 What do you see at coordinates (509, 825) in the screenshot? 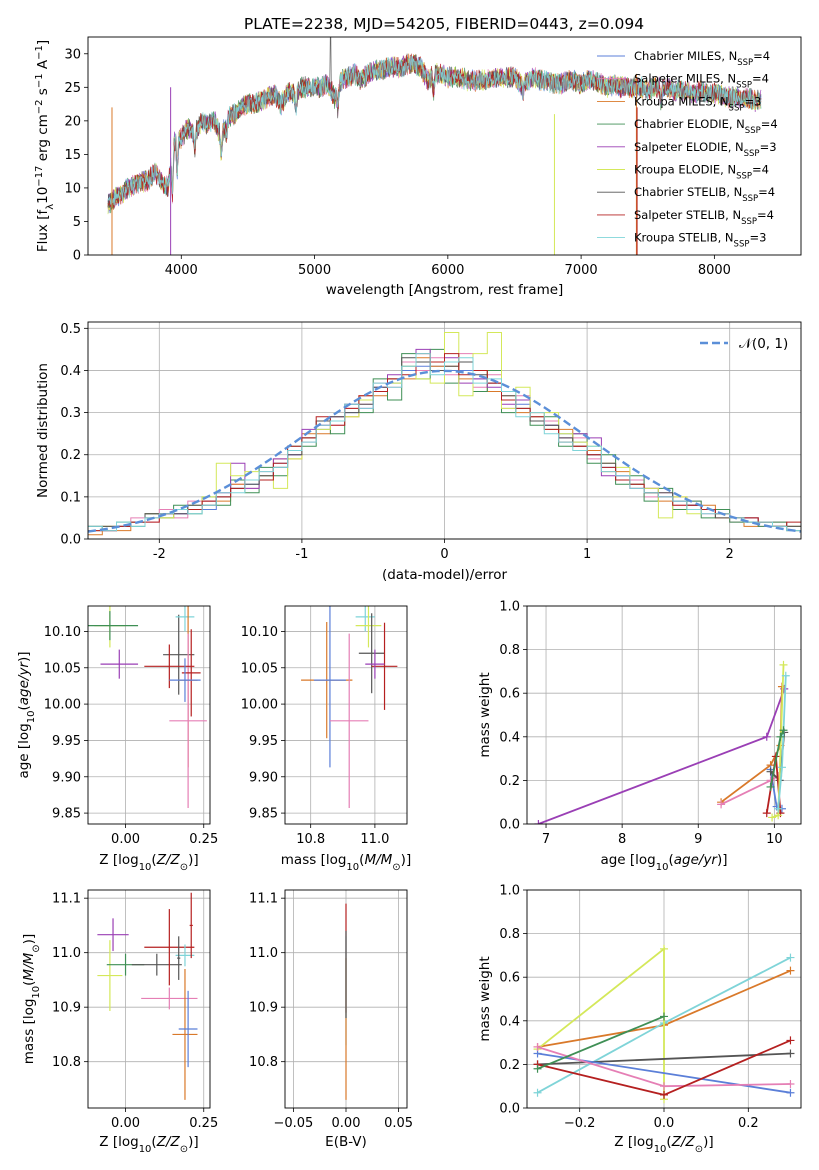
I see `weight-age-ytick-label-0: 0.0` at bounding box center [509, 825].